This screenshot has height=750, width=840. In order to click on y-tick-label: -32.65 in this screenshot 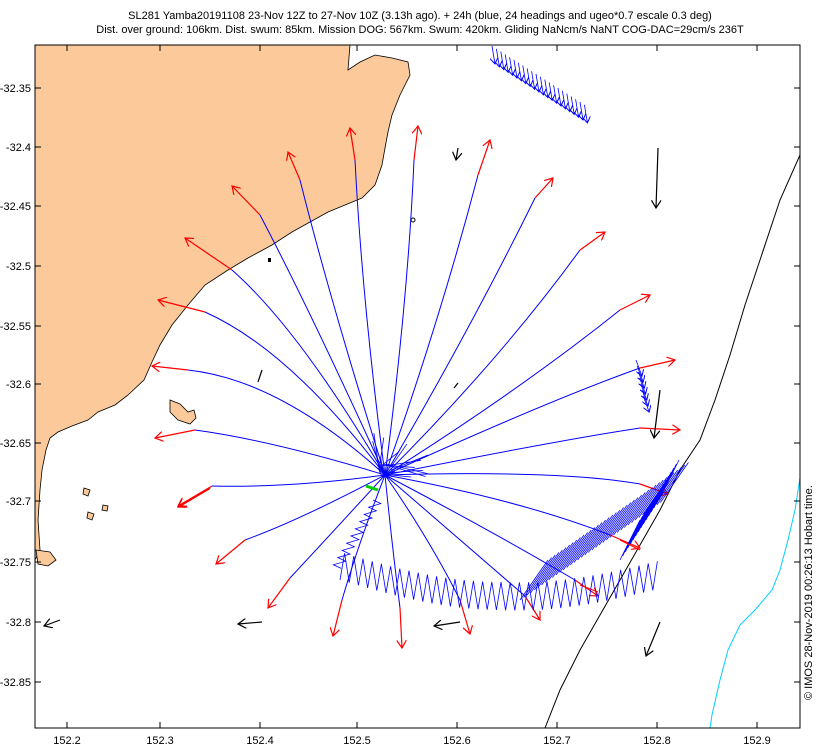, I will do `click(15, 444)`.